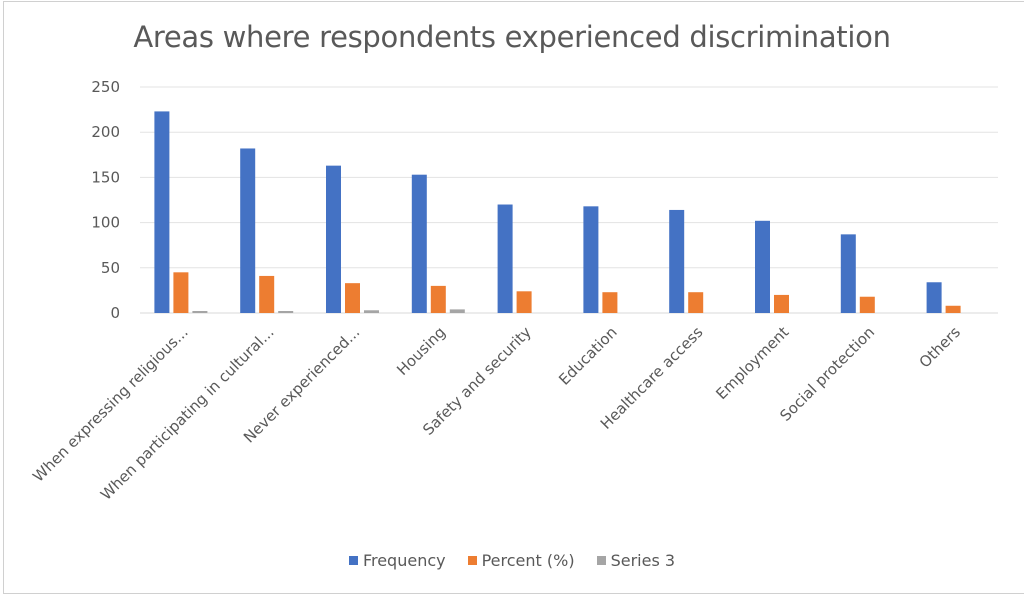 The image size is (1024, 598). I want to click on x-tick-label: Employment, so click(752, 363).